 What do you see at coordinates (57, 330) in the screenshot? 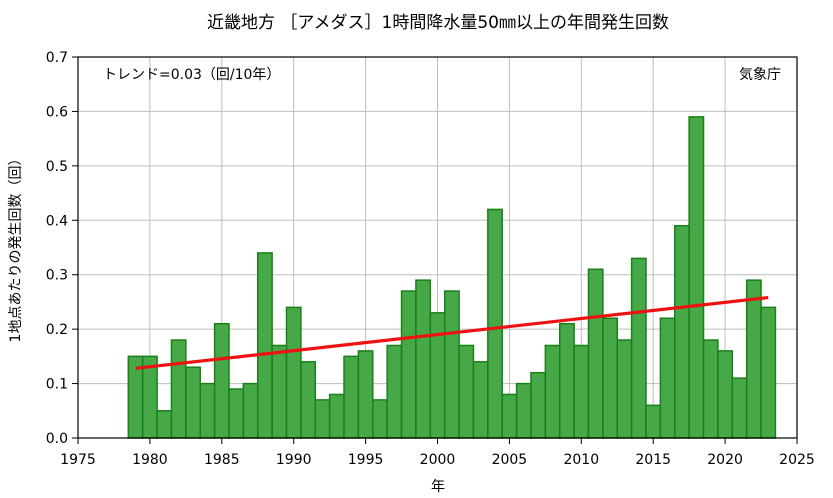
I see `y-tick-label: 0.2` at bounding box center [57, 330].